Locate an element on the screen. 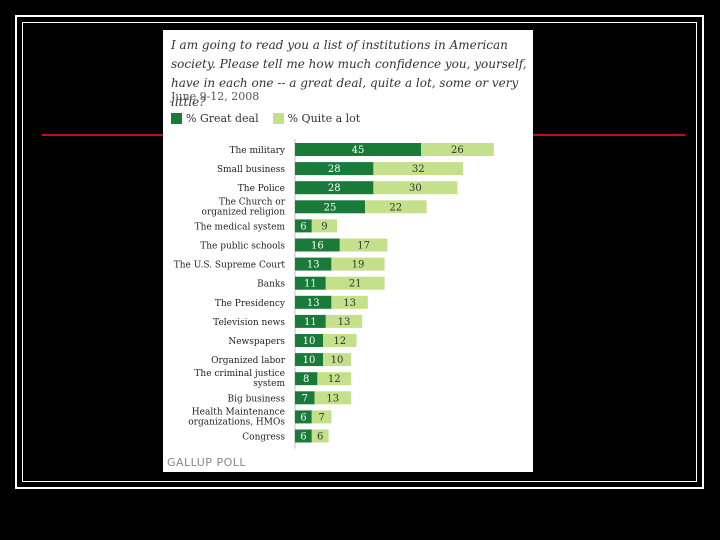 Image resolution: width=720 pixels, height=540 pixels. data-label-great-deal: 16 is located at coordinates (317, 246).